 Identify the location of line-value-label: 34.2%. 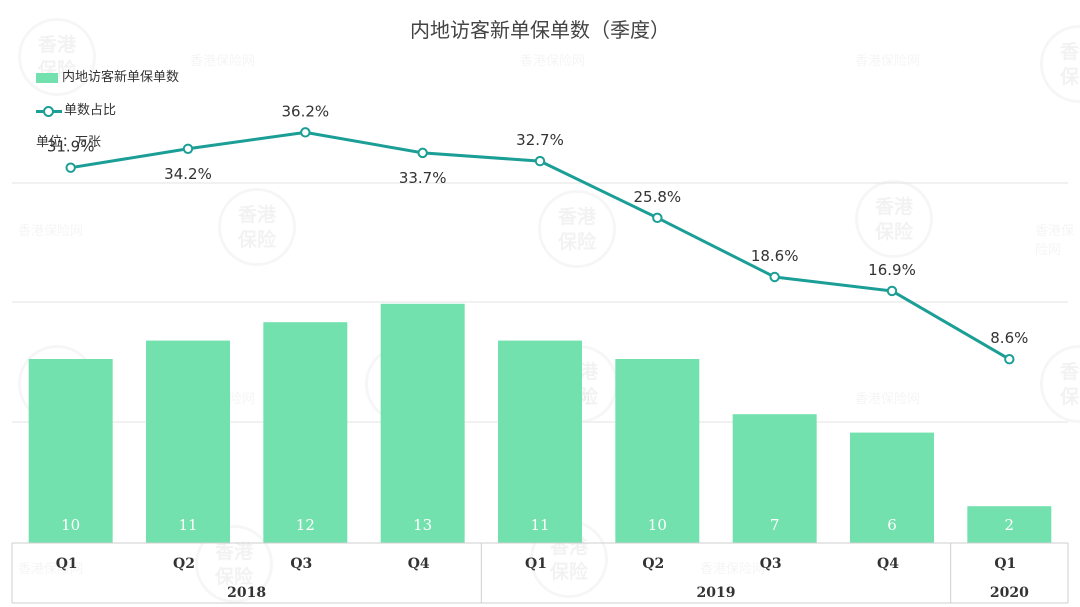
(188, 174).